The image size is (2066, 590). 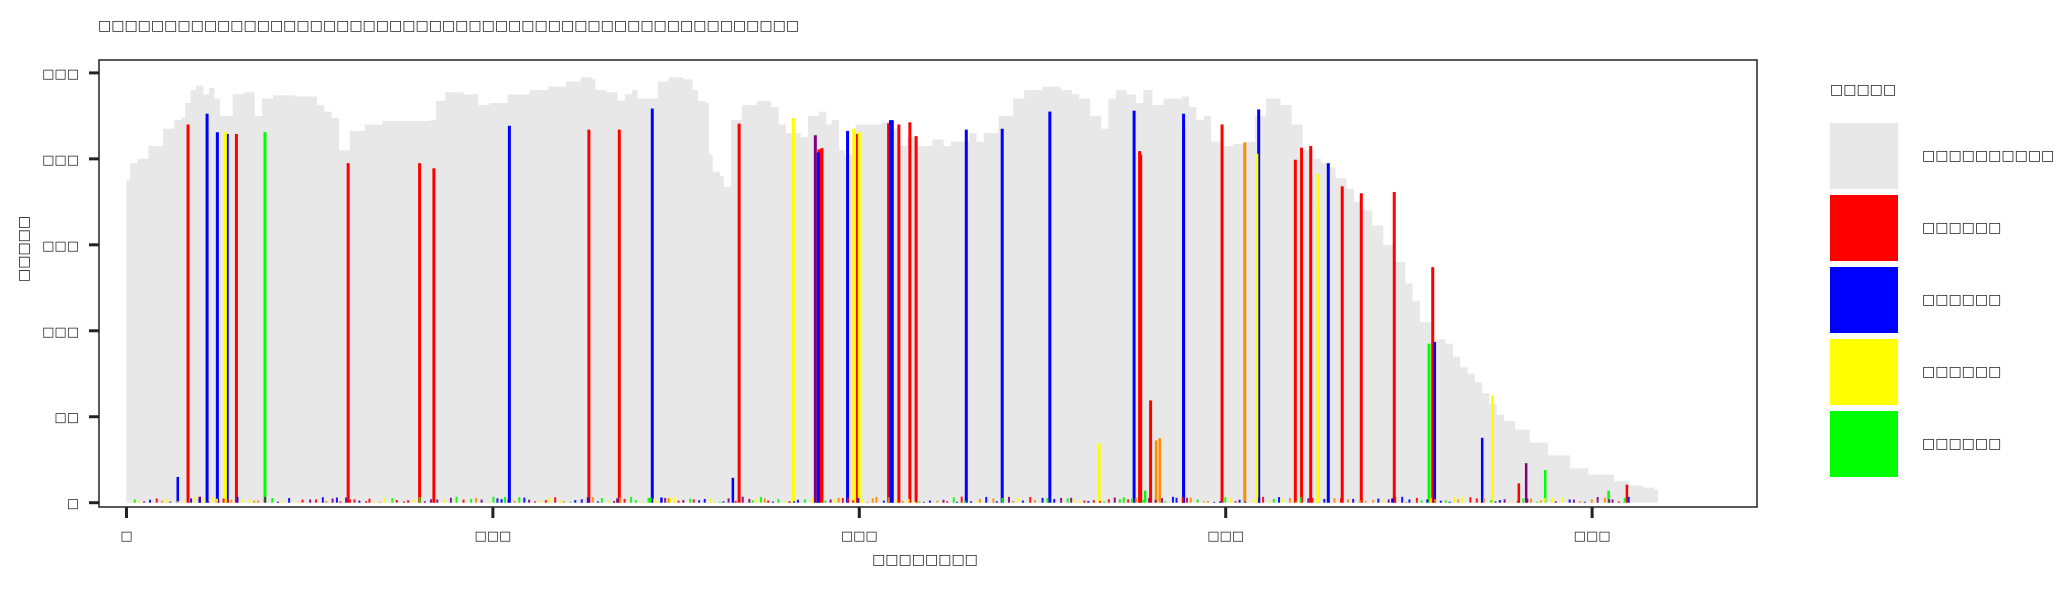 What do you see at coordinates (126, 536) in the screenshot?
I see `x-tick-label-0: □` at bounding box center [126, 536].